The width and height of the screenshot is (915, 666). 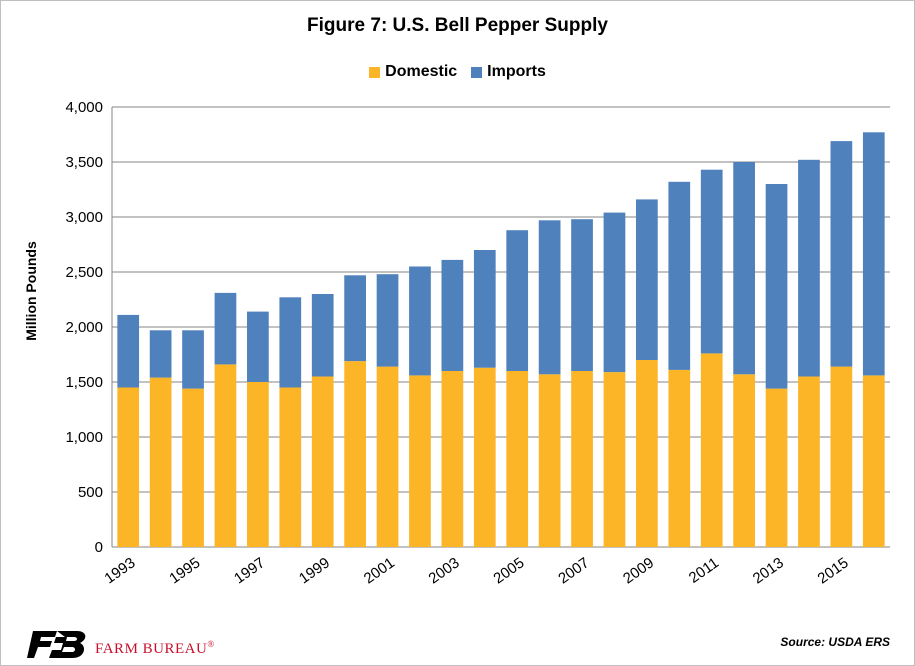 I want to click on bar-imports-1999, so click(x=322, y=335).